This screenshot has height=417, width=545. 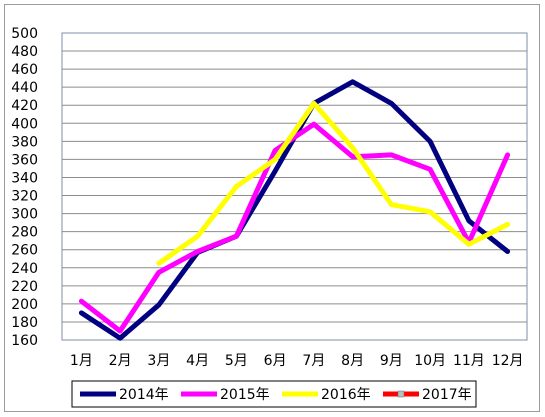 What do you see at coordinates (313, 361) in the screenshot?
I see `x-tick-label: 7月` at bounding box center [313, 361].